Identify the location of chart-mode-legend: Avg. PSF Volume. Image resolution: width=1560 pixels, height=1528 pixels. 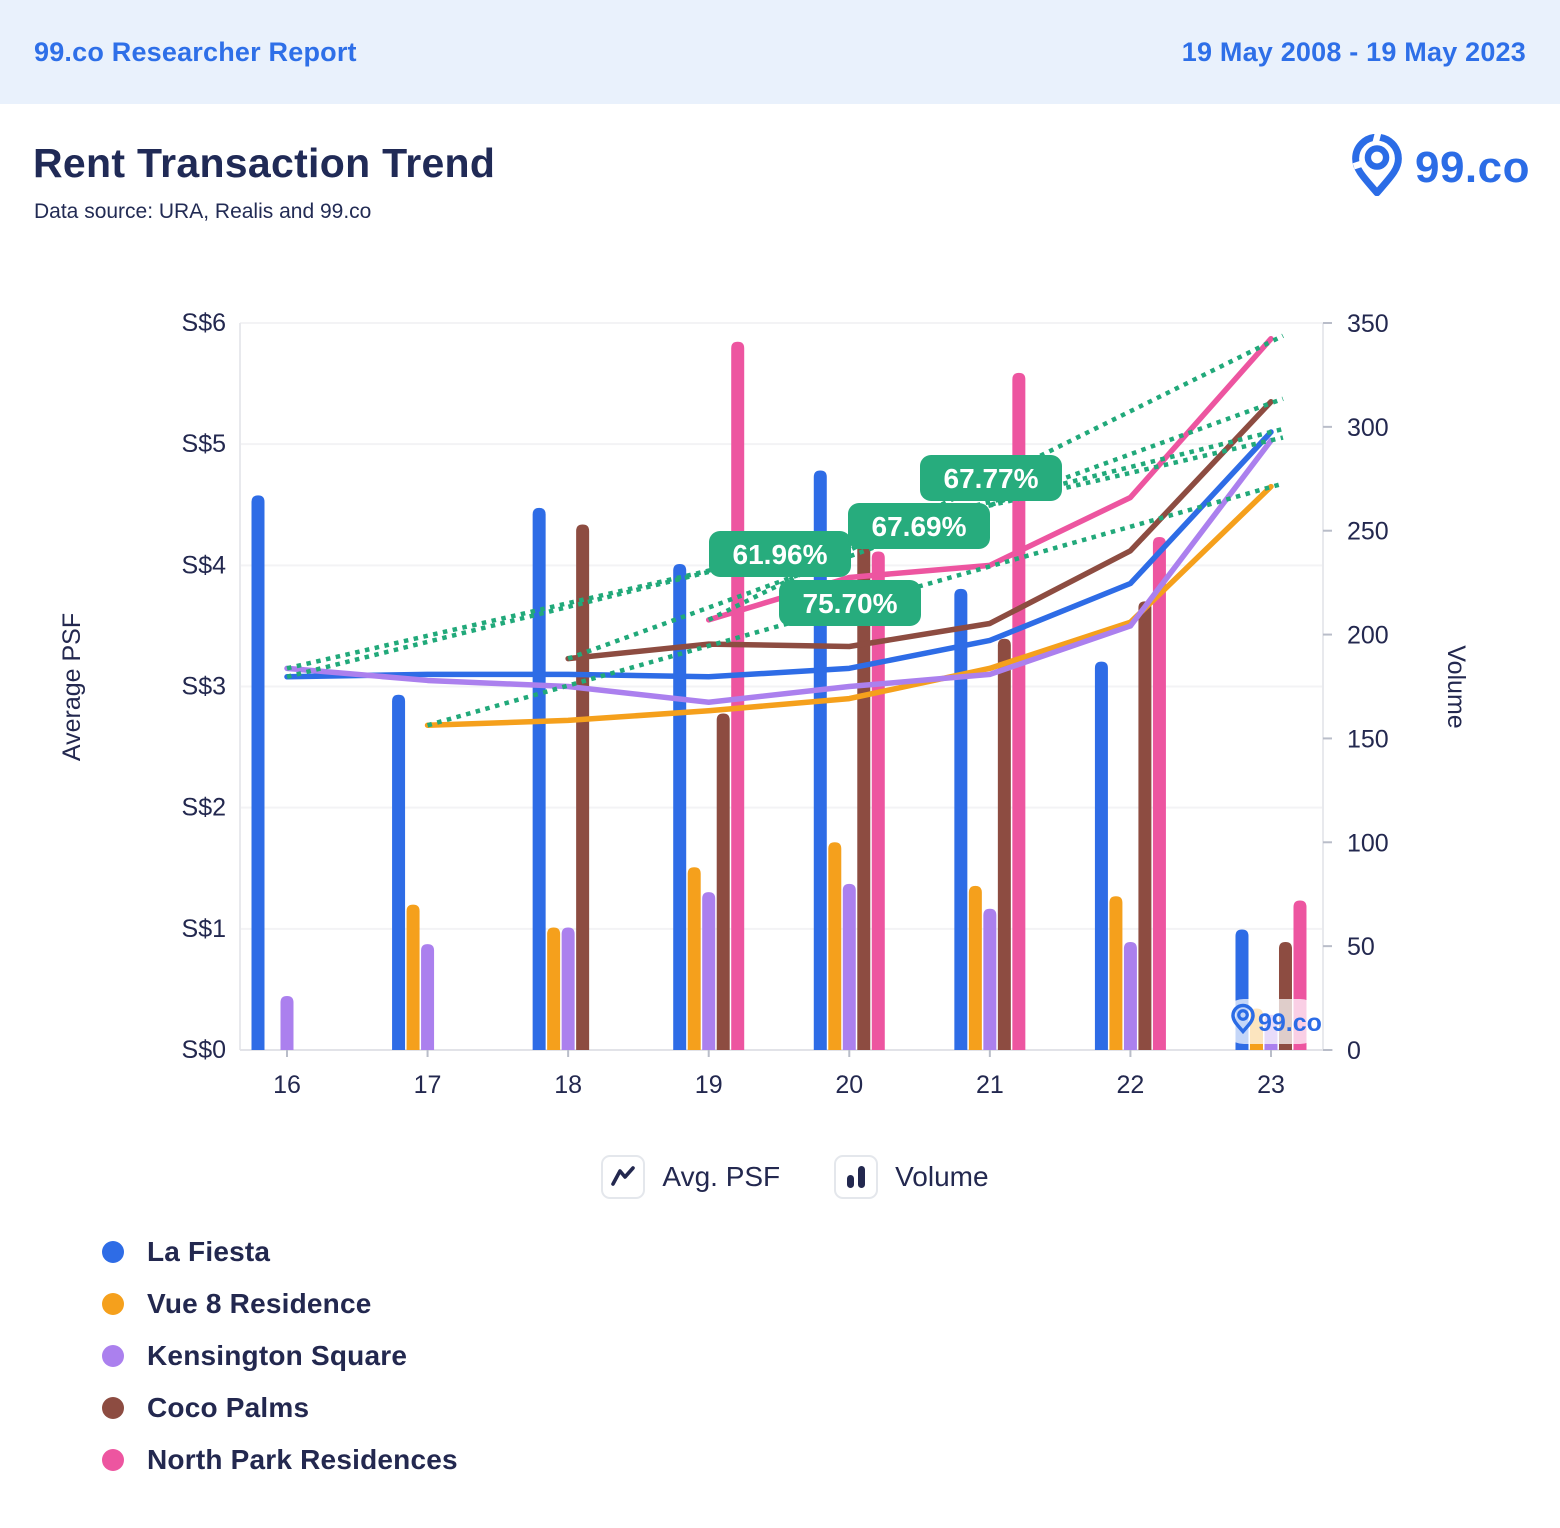
(780, 1177).